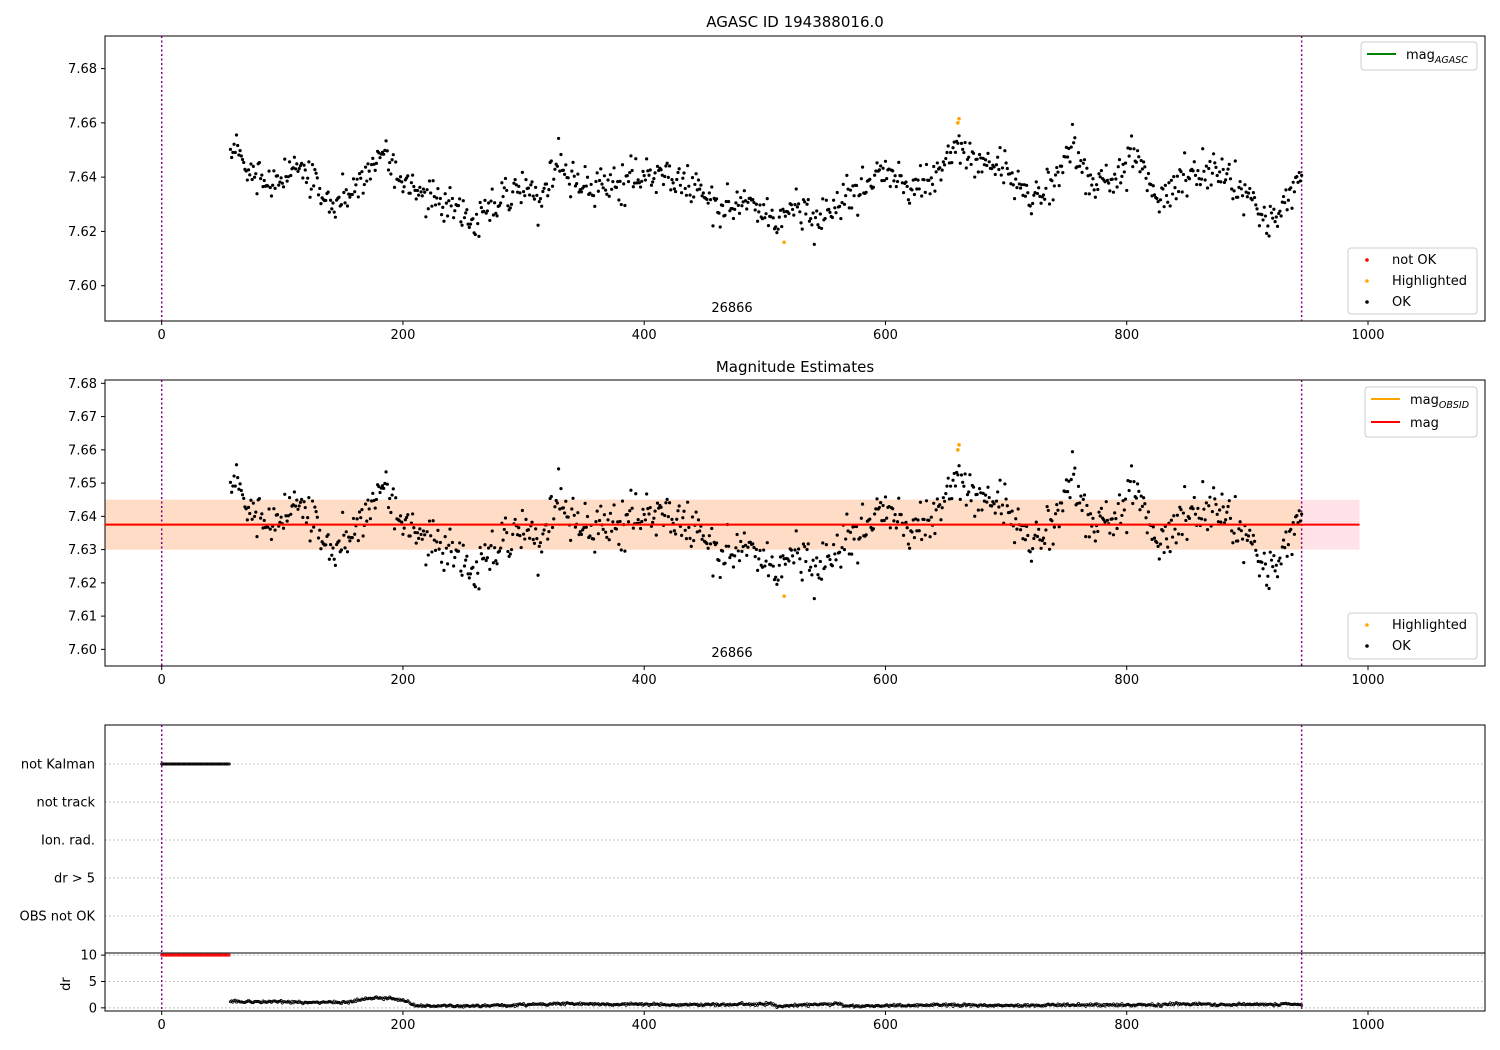  What do you see at coordinates (82, 232) in the screenshot?
I see `panel1-ytick-label: 7.62` at bounding box center [82, 232].